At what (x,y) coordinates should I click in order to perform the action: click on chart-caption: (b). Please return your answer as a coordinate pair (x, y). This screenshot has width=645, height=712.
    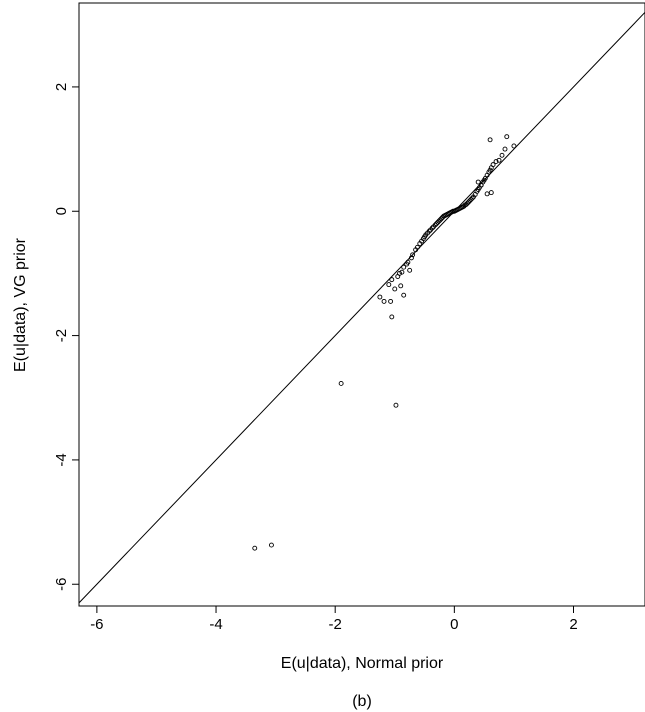
    Looking at the image, I should click on (362, 701).